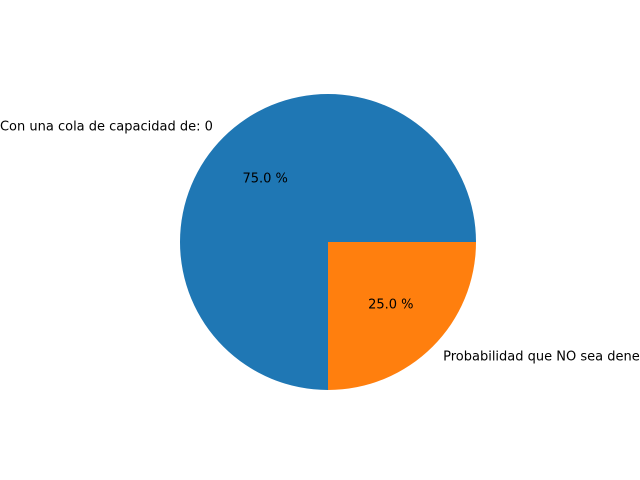 The height and width of the screenshot is (480, 640). I want to click on pie-slice-label-0: Con una cola de capacidad de: 0, so click(106, 126).